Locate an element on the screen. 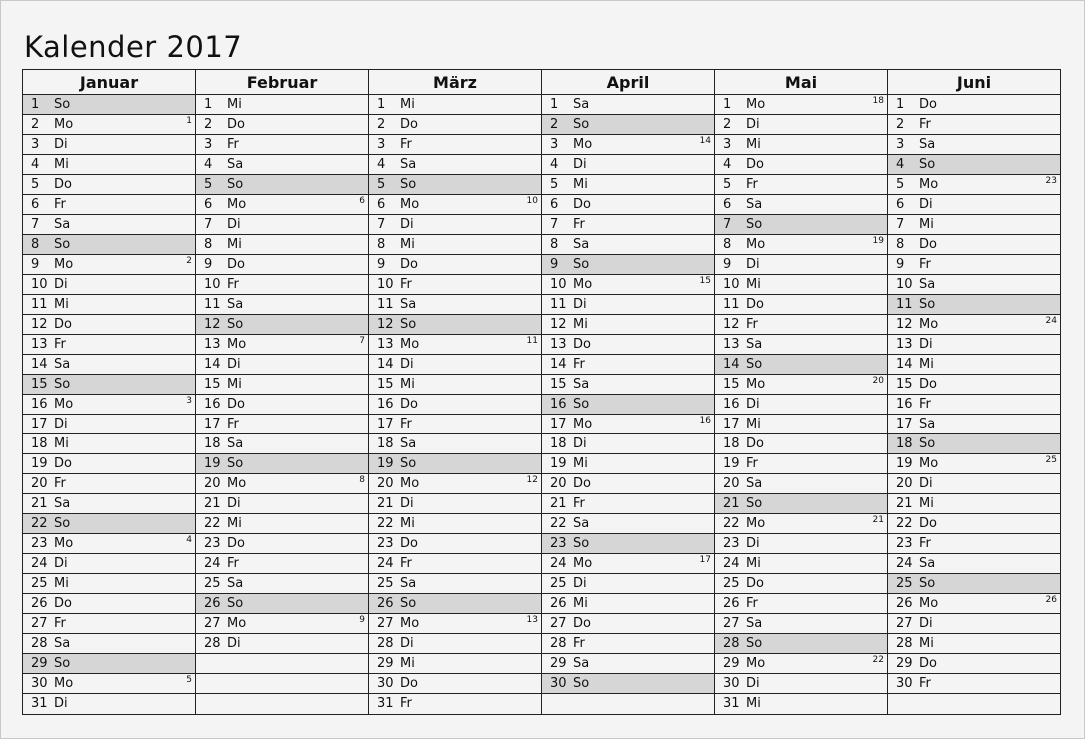  day-cell: 15 Mi is located at coordinates (282, 385).